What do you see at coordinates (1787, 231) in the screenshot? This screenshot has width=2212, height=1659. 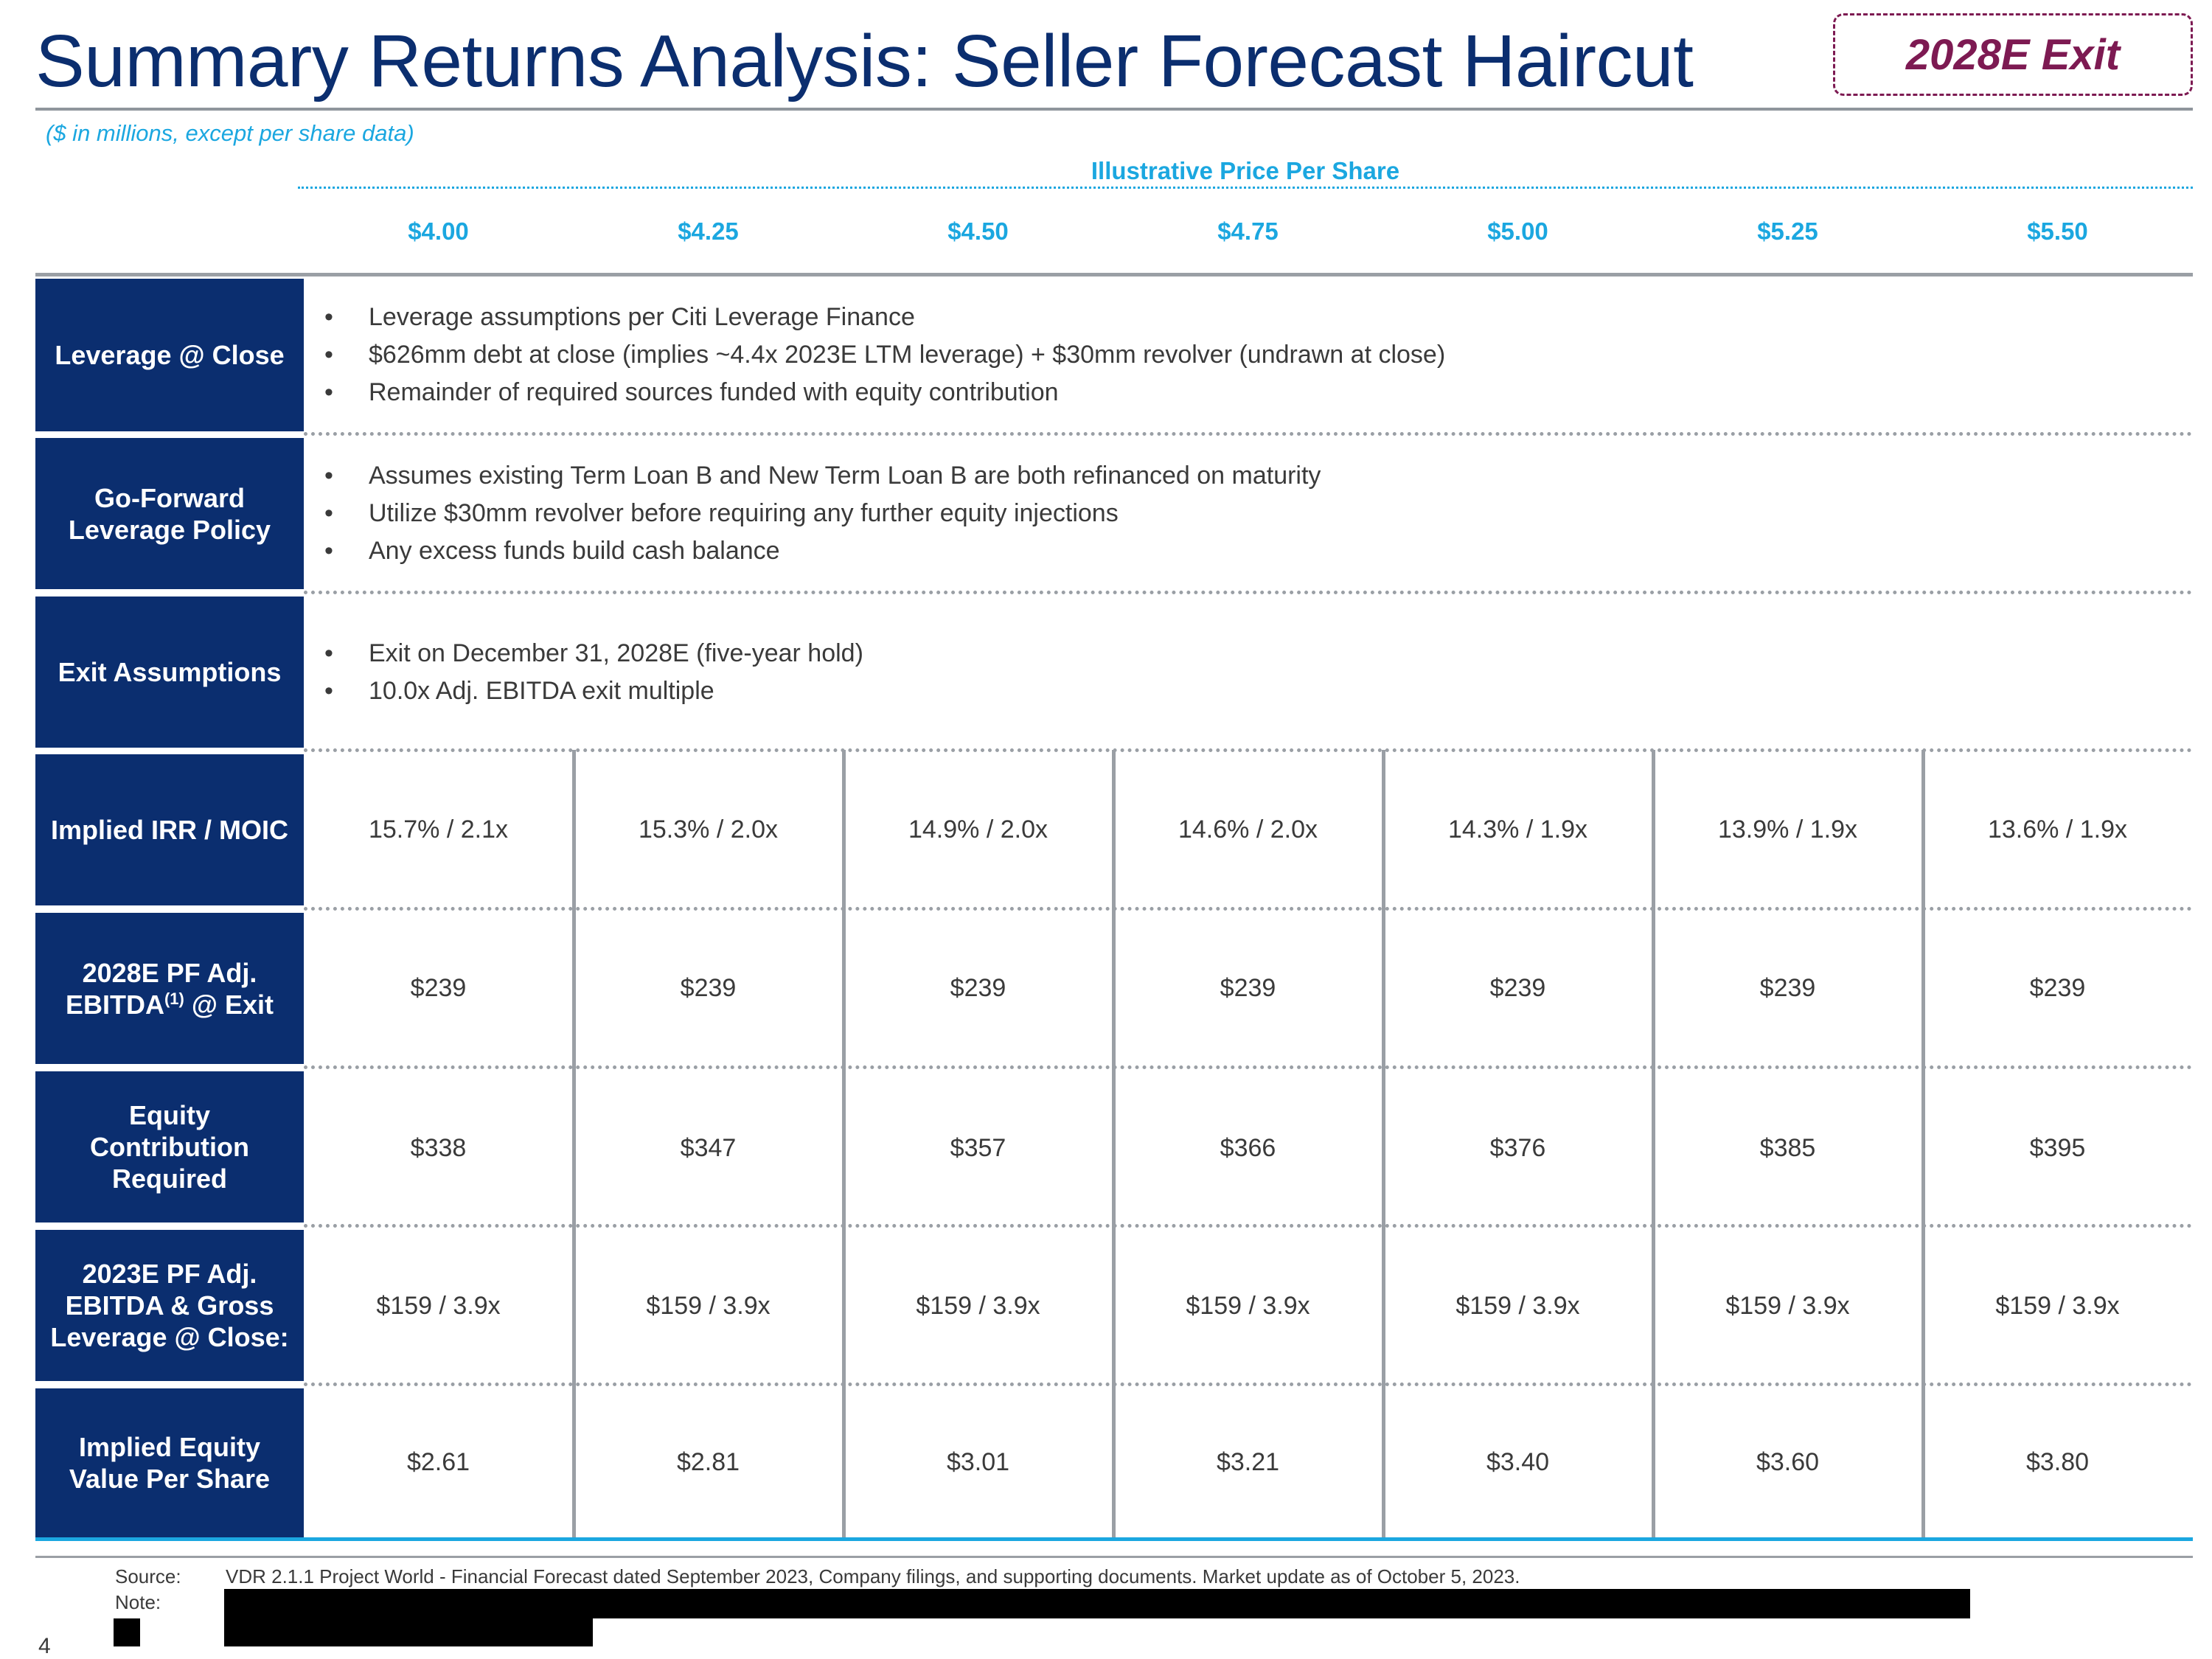 I see `price-column-header: $5.25` at bounding box center [1787, 231].